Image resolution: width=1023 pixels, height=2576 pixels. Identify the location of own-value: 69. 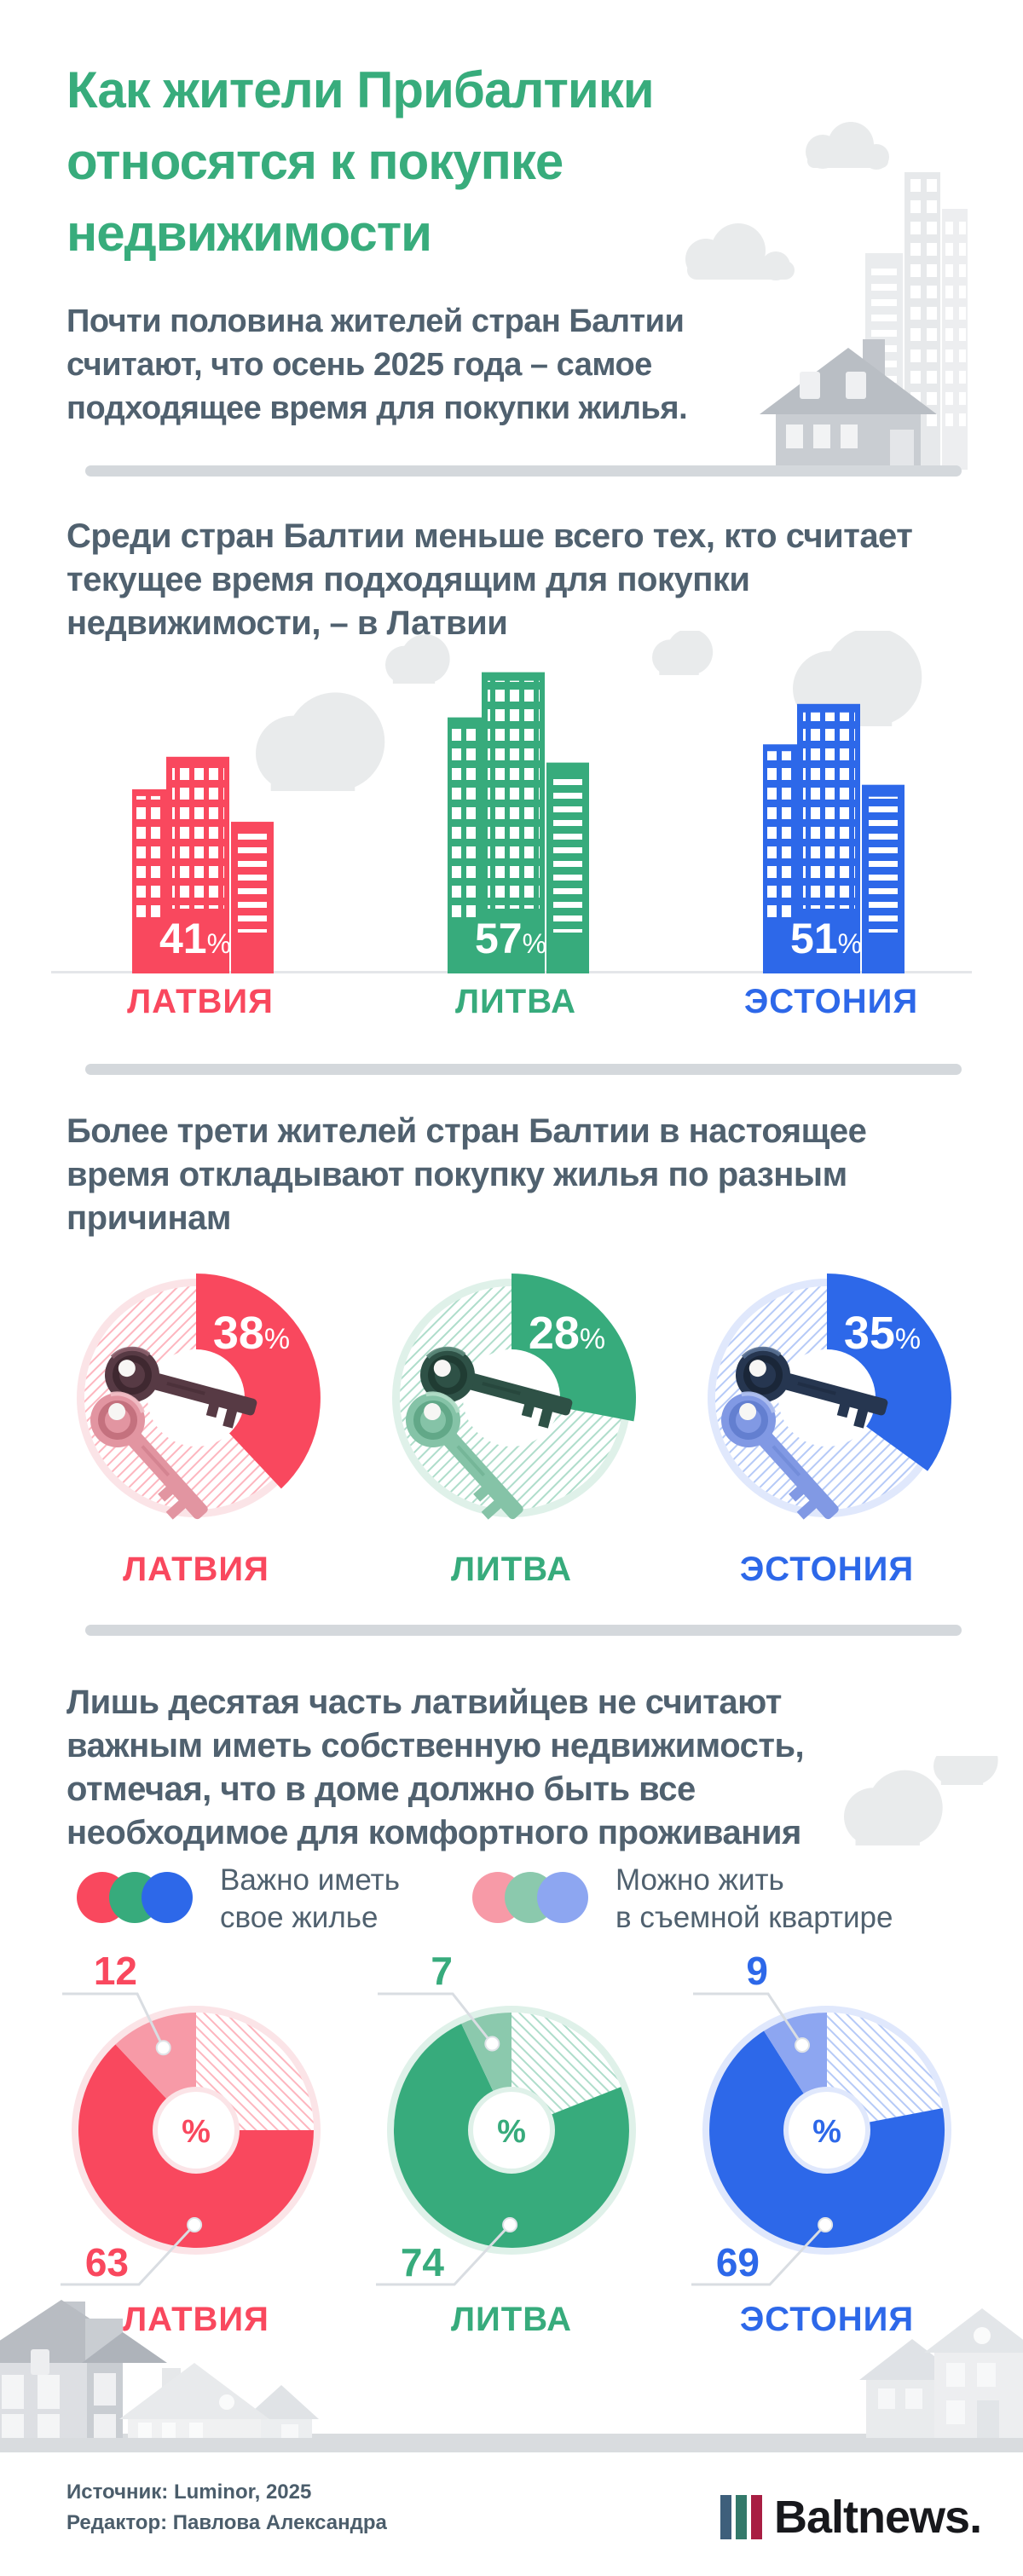
(738, 2262).